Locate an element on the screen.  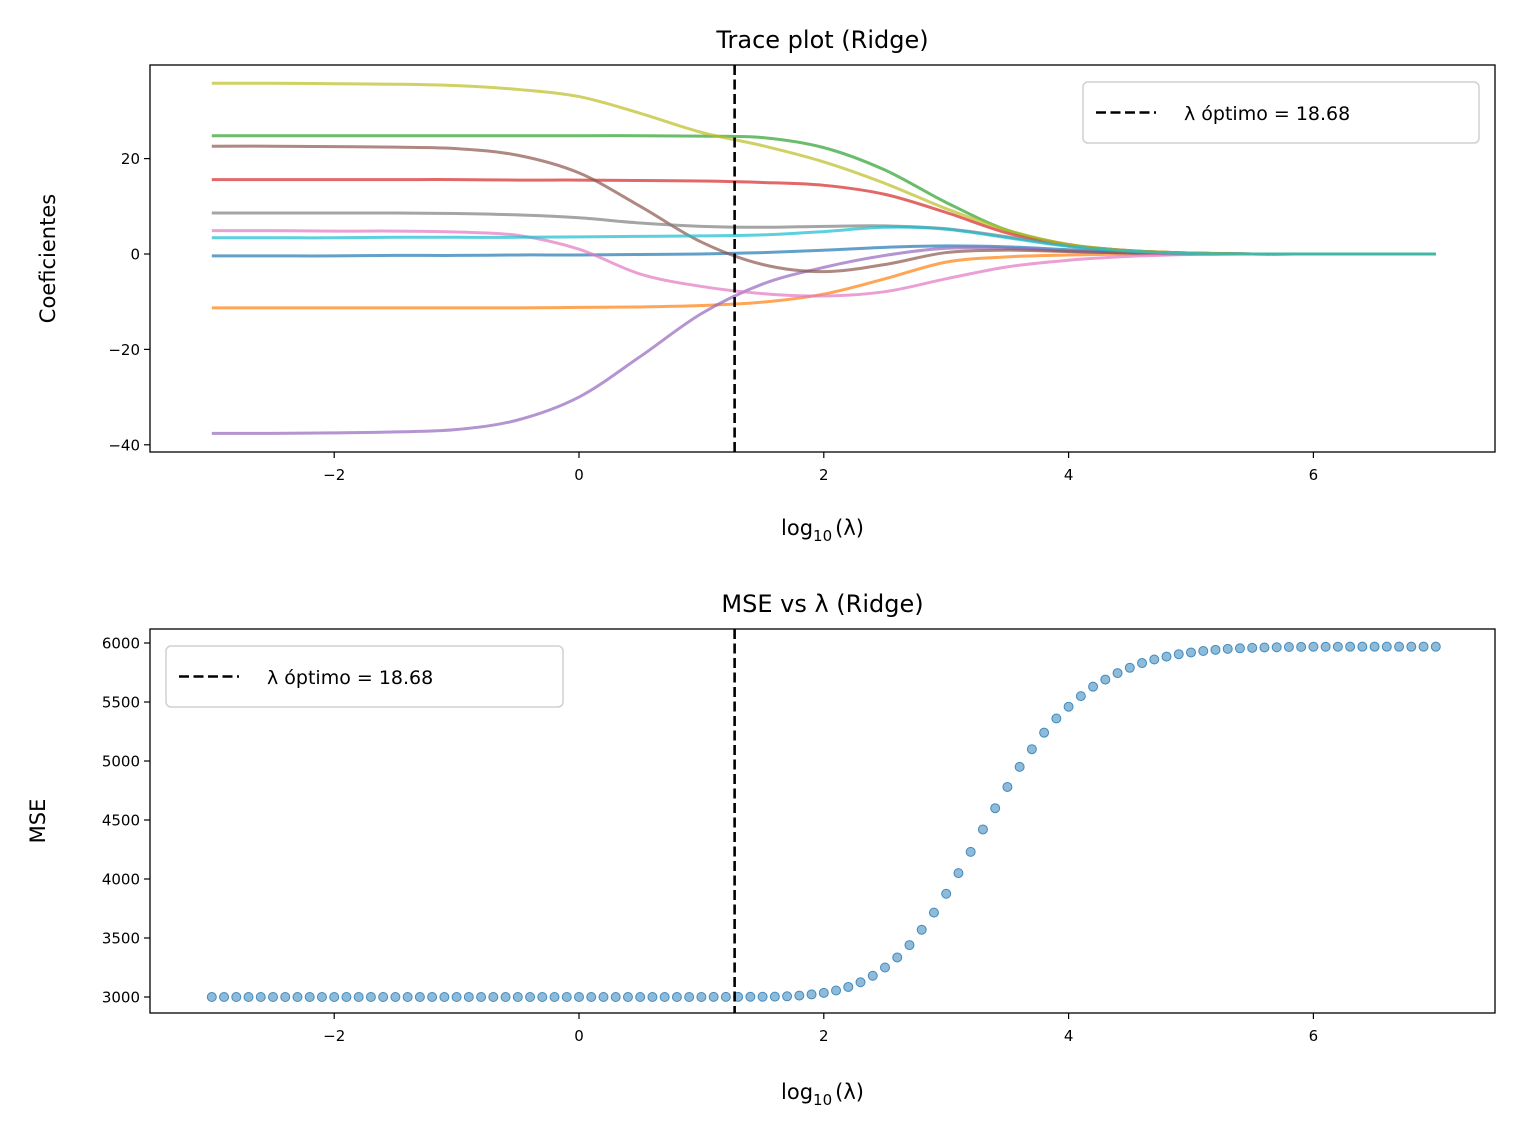
x-tick-label: −2 is located at coordinates (334, 475).